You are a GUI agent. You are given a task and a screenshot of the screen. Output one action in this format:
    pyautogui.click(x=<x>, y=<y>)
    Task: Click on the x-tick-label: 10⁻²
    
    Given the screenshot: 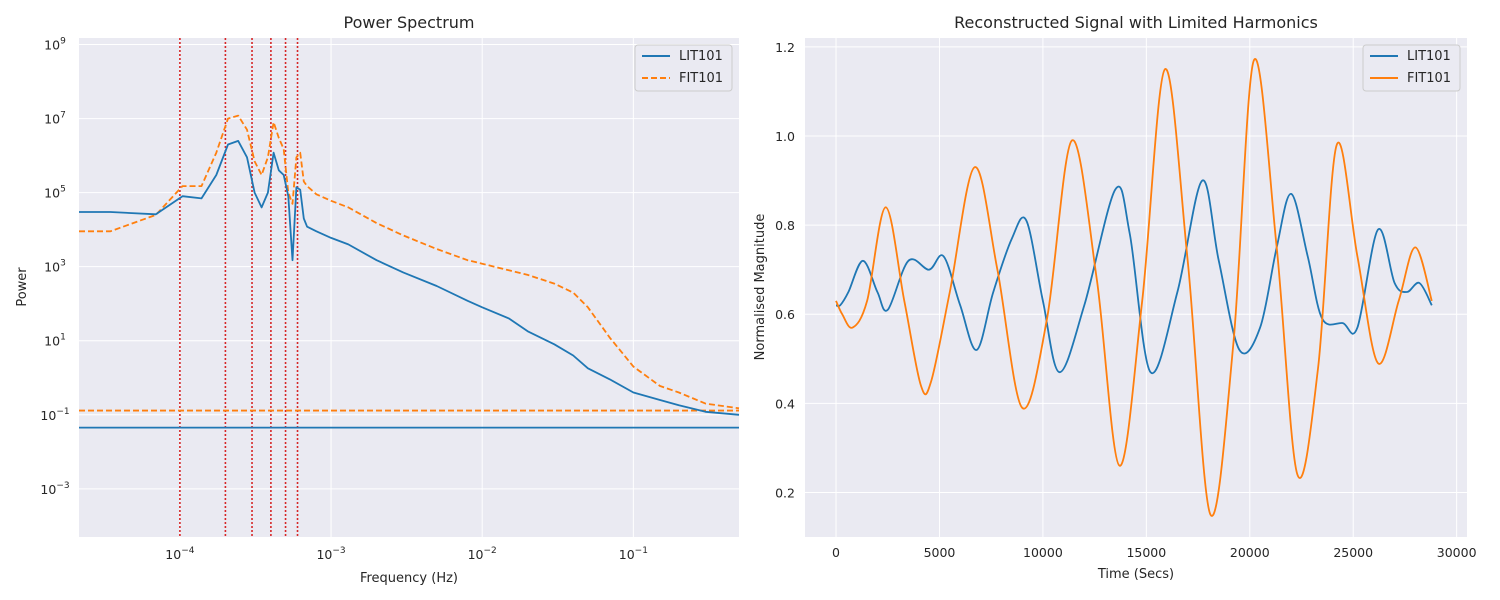 What is the action you would take?
    pyautogui.click(x=482, y=554)
    